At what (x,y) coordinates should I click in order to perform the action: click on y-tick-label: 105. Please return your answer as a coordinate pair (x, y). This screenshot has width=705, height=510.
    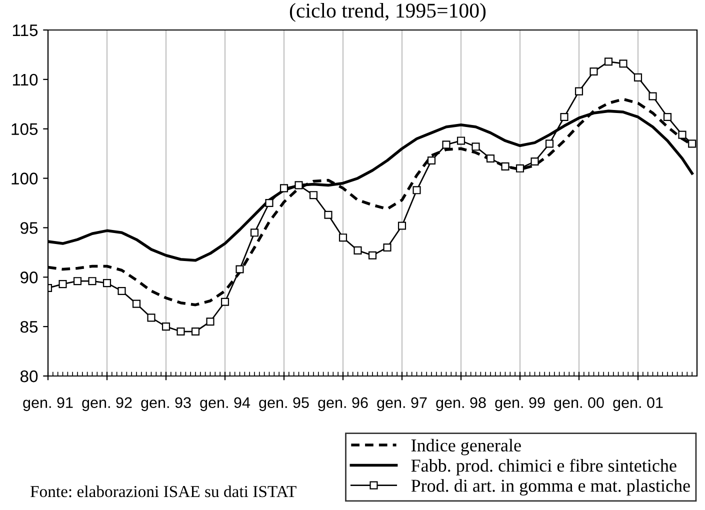
    Looking at the image, I should click on (25, 129).